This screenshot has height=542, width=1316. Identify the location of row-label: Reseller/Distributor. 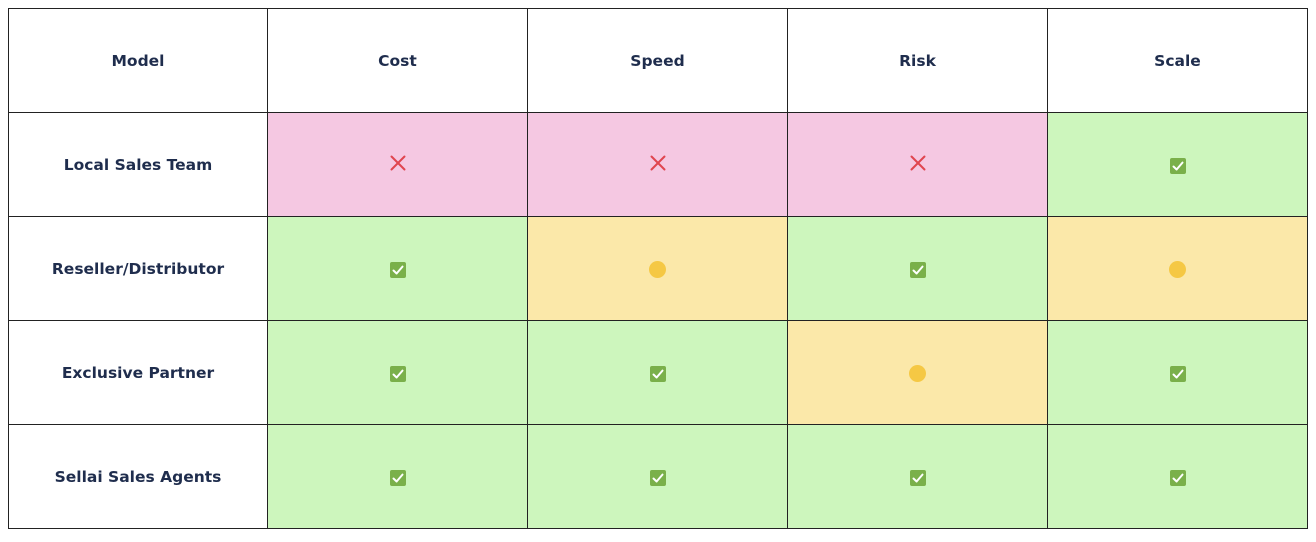
(138, 268).